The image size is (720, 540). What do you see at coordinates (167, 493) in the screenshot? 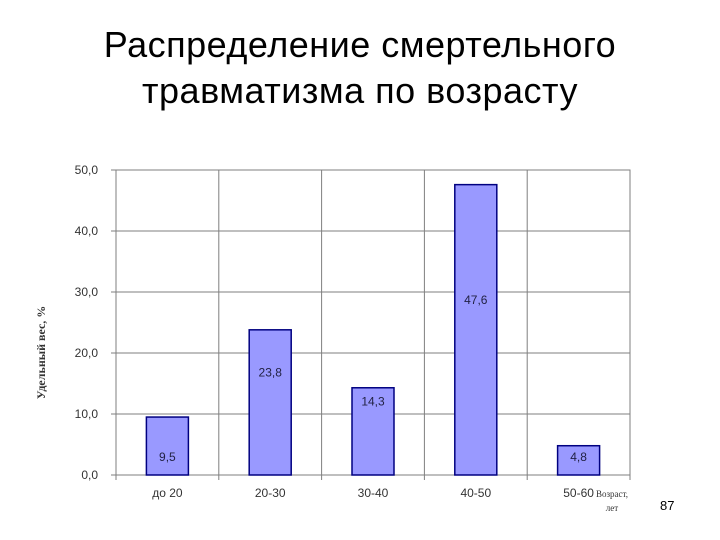
I see `x-tick-label: до 20` at bounding box center [167, 493].